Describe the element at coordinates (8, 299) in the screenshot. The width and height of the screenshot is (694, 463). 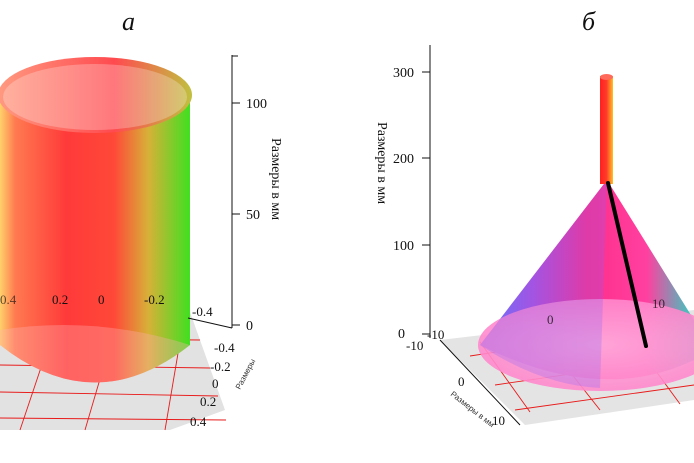
I see `floor-tick-a-back-0: 0.4` at that location.